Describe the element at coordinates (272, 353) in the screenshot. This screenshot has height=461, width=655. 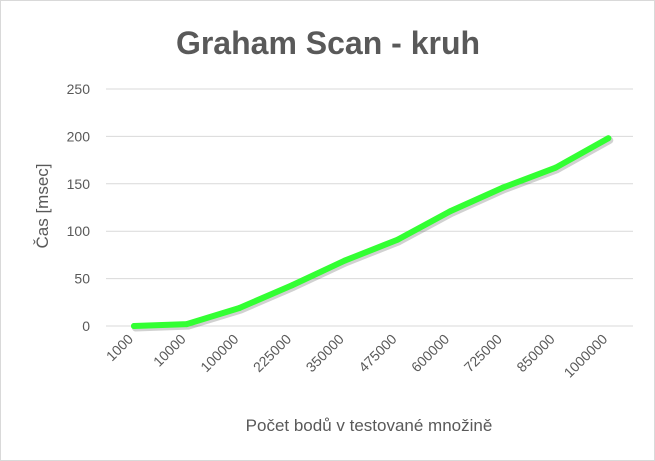
I see `x-tick-label: 225000` at that location.